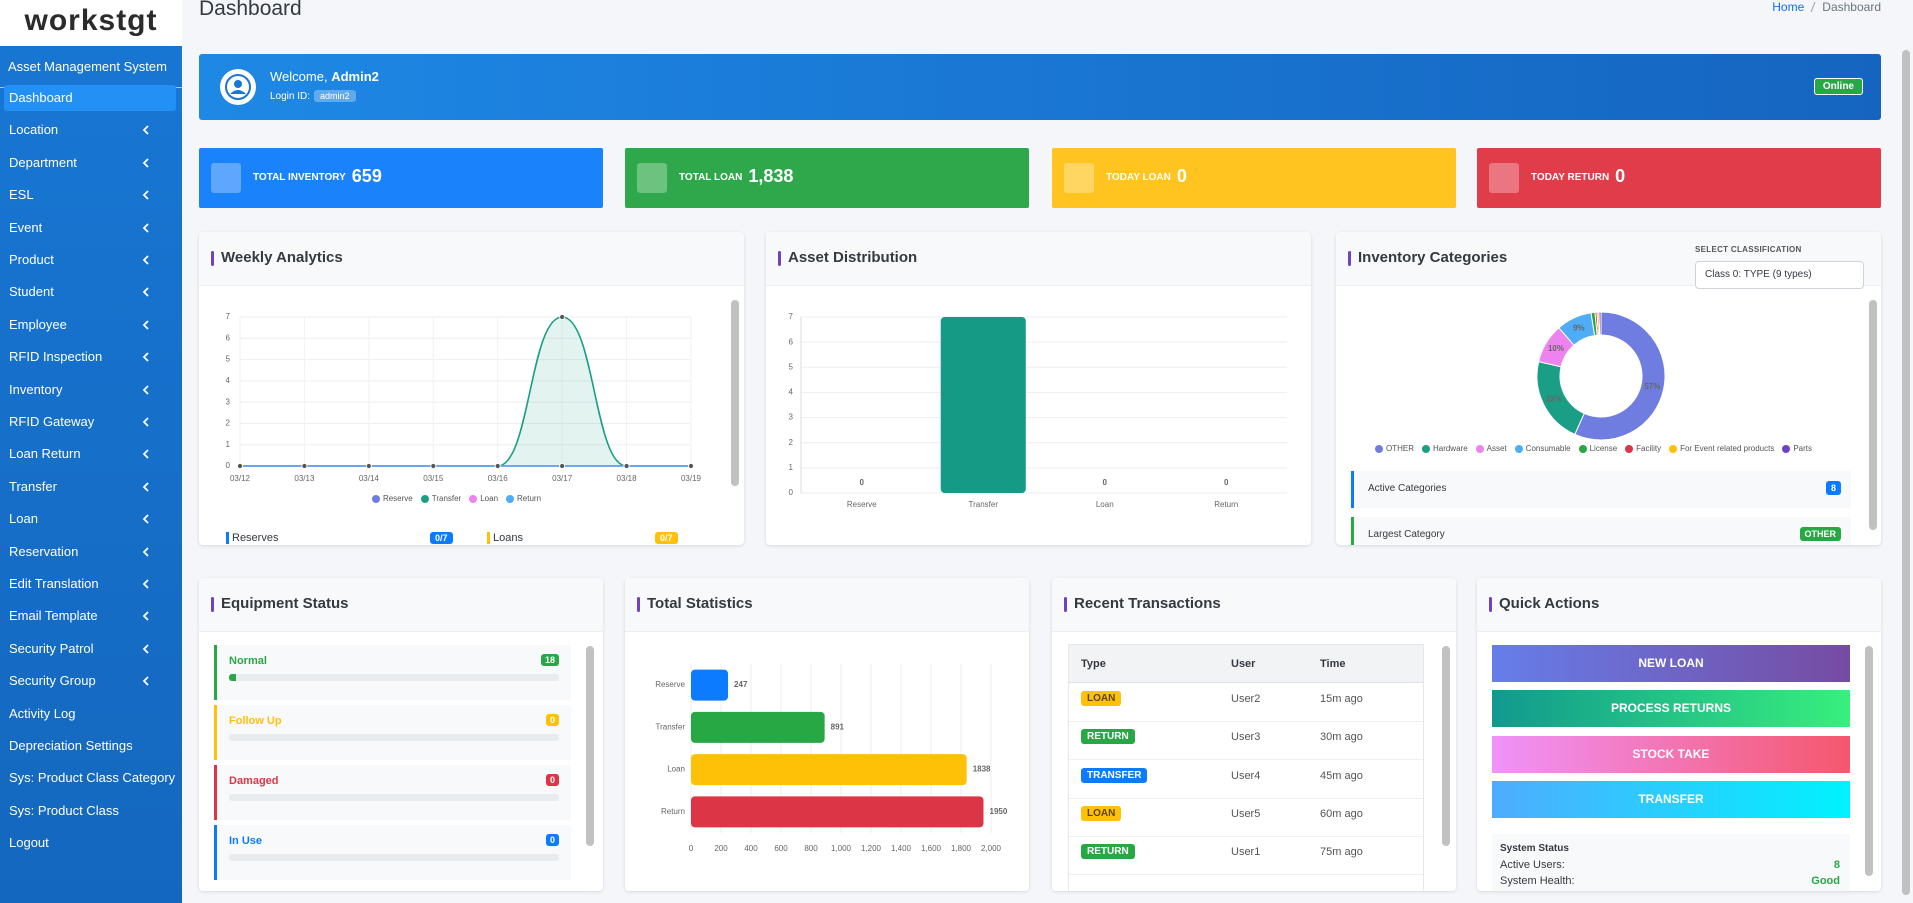  I want to click on greeting: Welcome,, so click(299, 76).